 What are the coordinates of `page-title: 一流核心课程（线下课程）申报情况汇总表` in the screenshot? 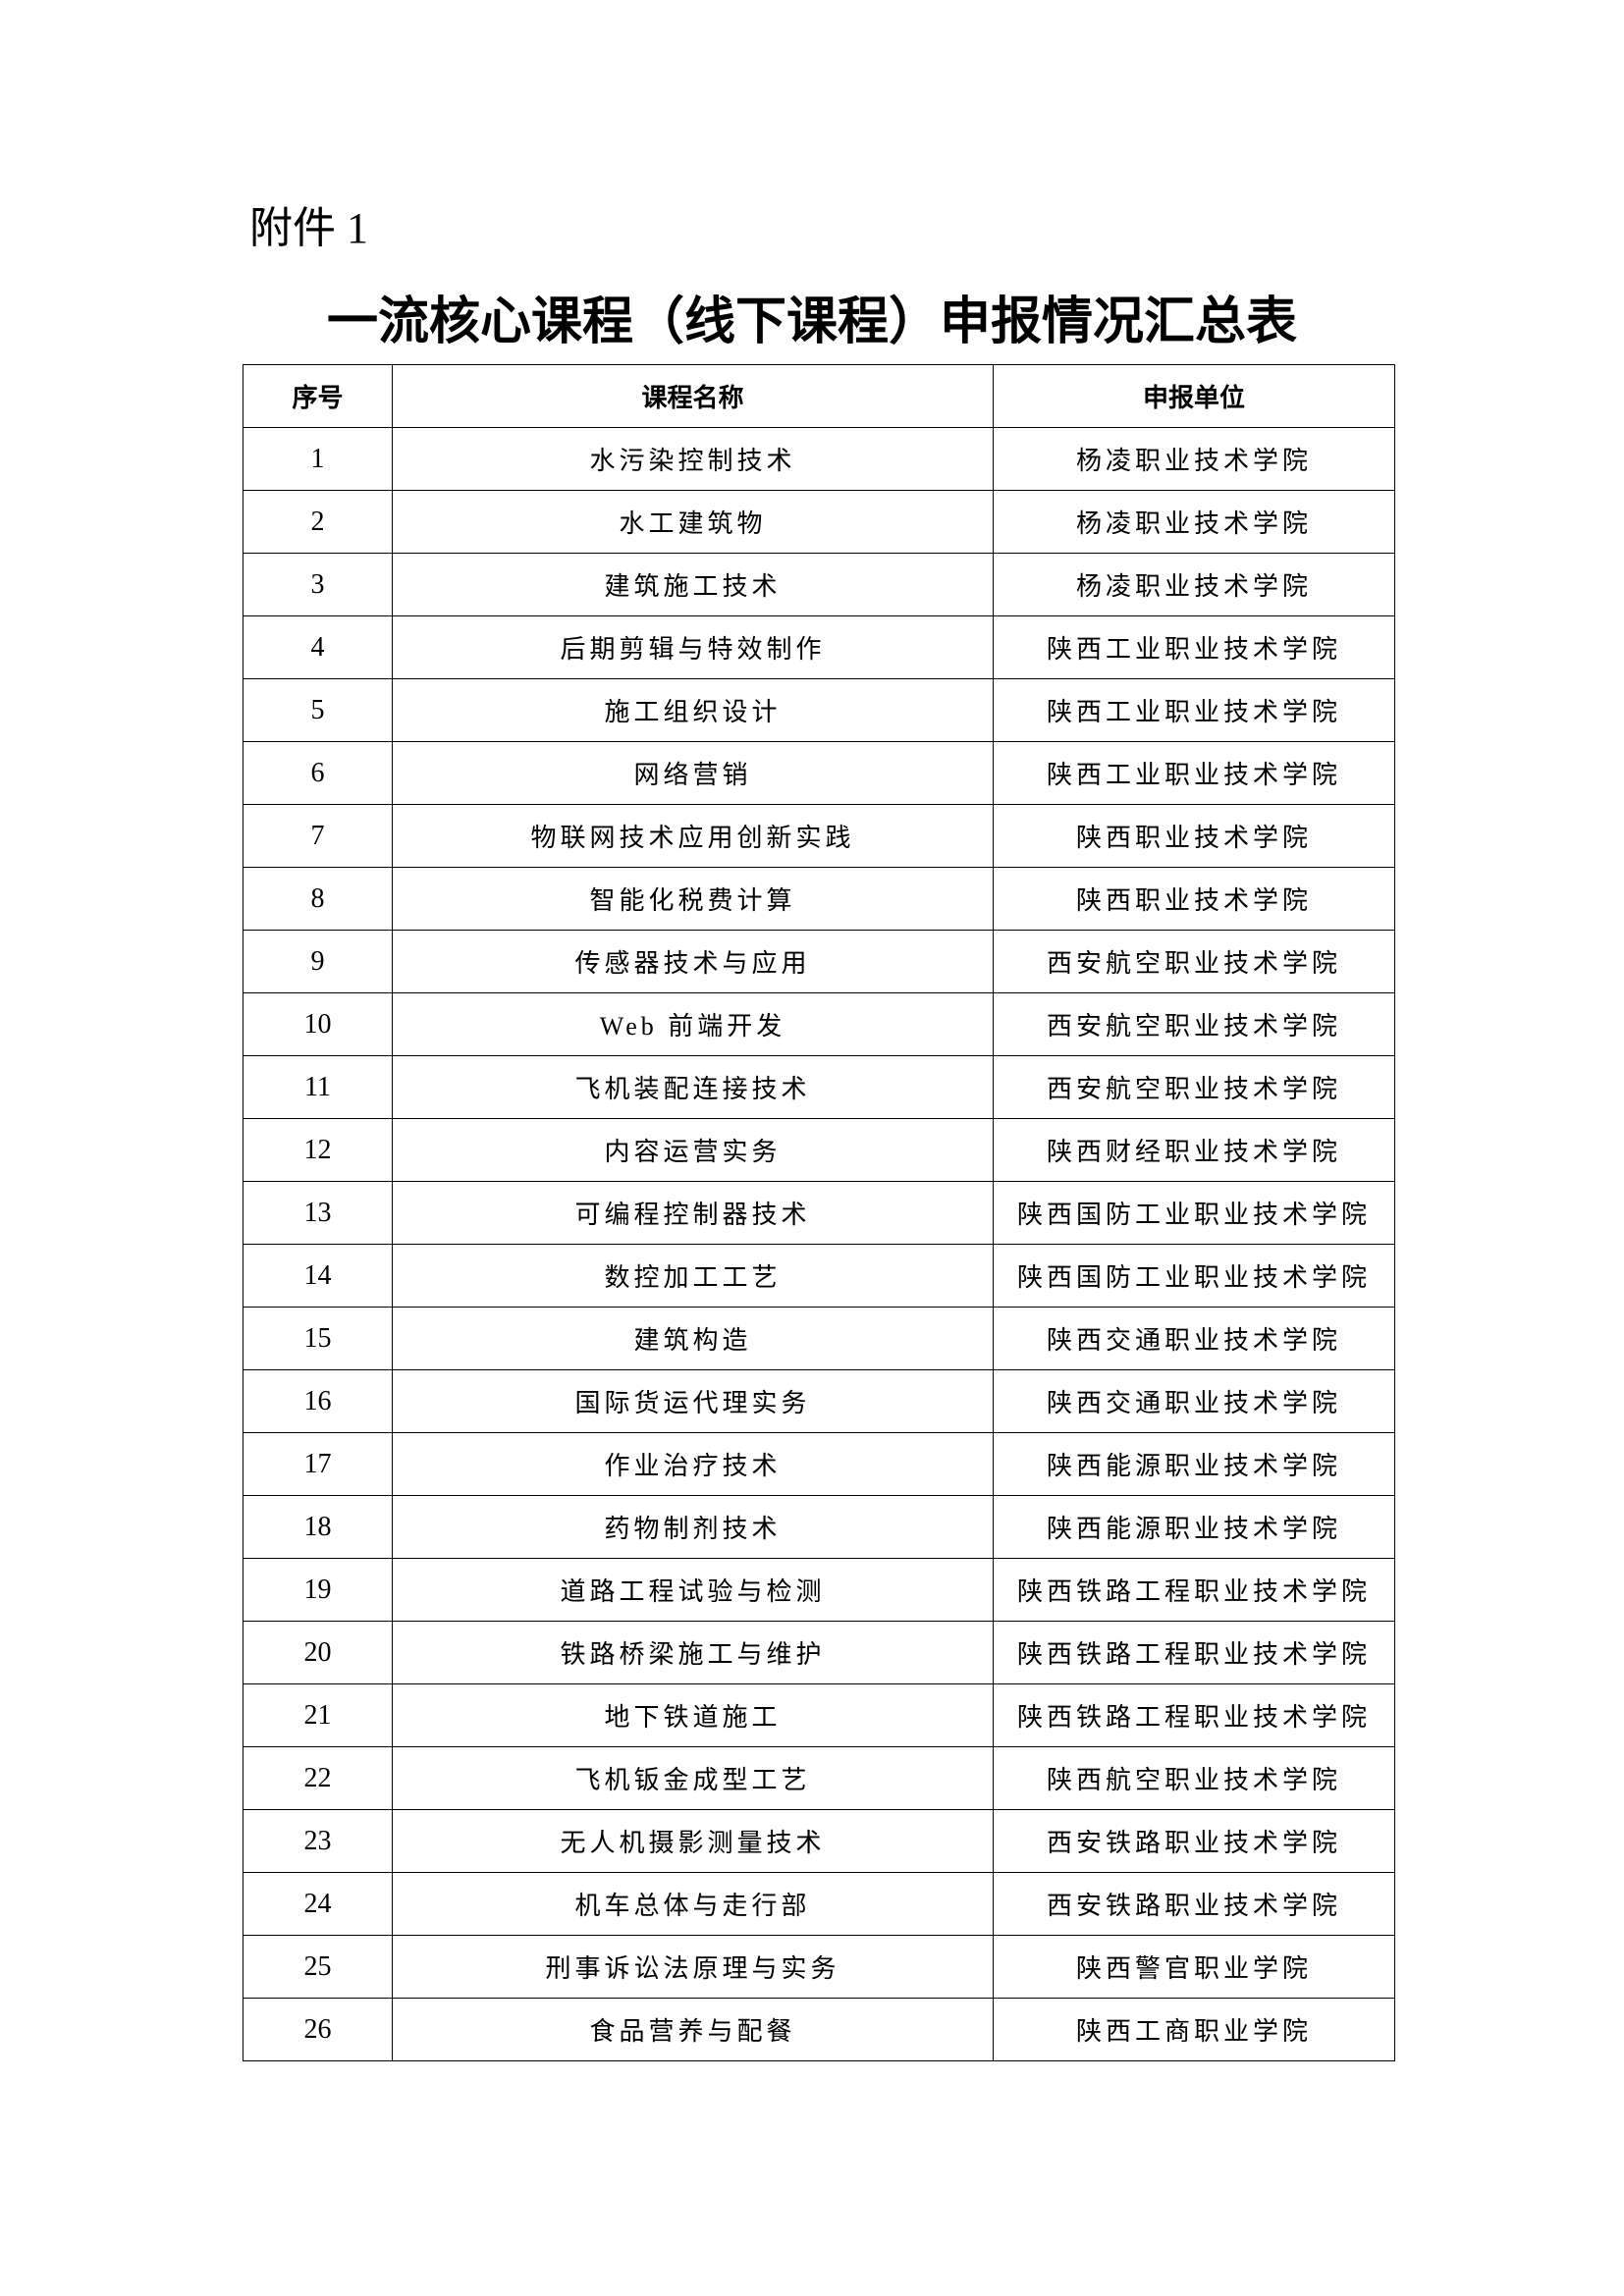 It's located at (811, 322).